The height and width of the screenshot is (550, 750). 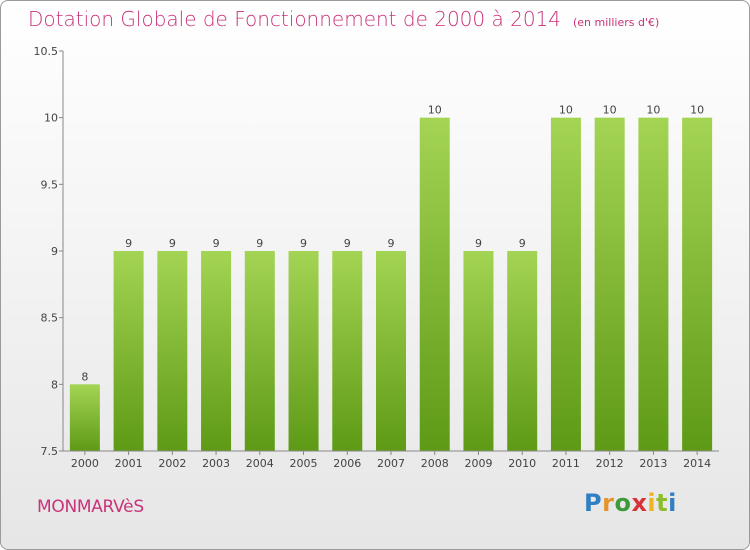 What do you see at coordinates (260, 463) in the screenshot?
I see `x-tick-label: 2004` at bounding box center [260, 463].